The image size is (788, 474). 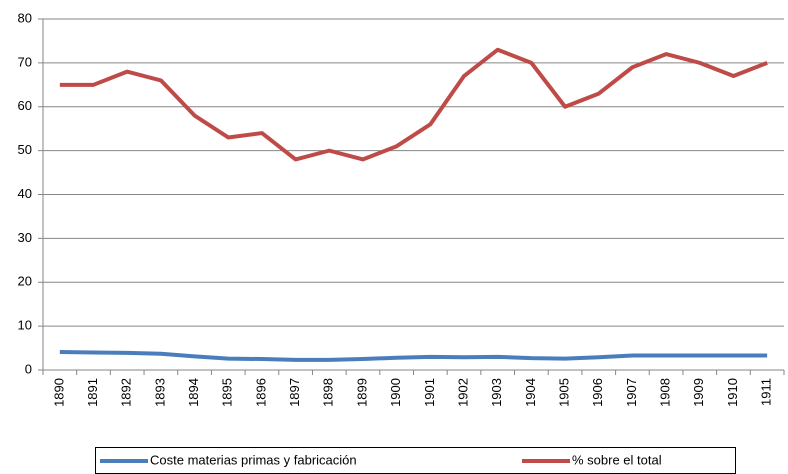 What do you see at coordinates (698, 392) in the screenshot?
I see `x-tick-label: 1909` at bounding box center [698, 392].